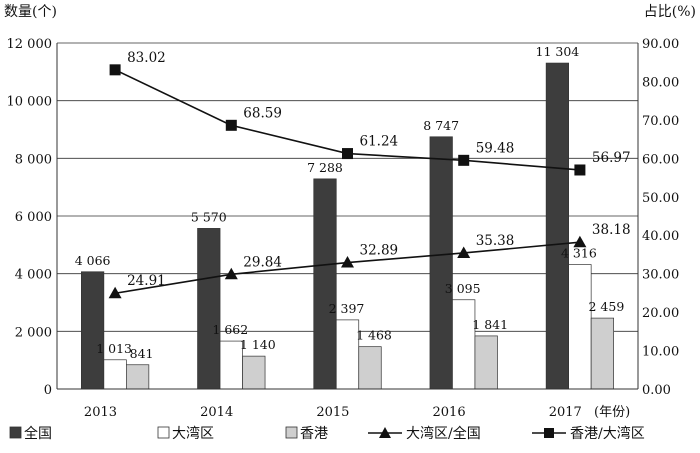  Describe the element at coordinates (33, 217) in the screenshot. I see `y-tick-label-left: 6 000` at that location.